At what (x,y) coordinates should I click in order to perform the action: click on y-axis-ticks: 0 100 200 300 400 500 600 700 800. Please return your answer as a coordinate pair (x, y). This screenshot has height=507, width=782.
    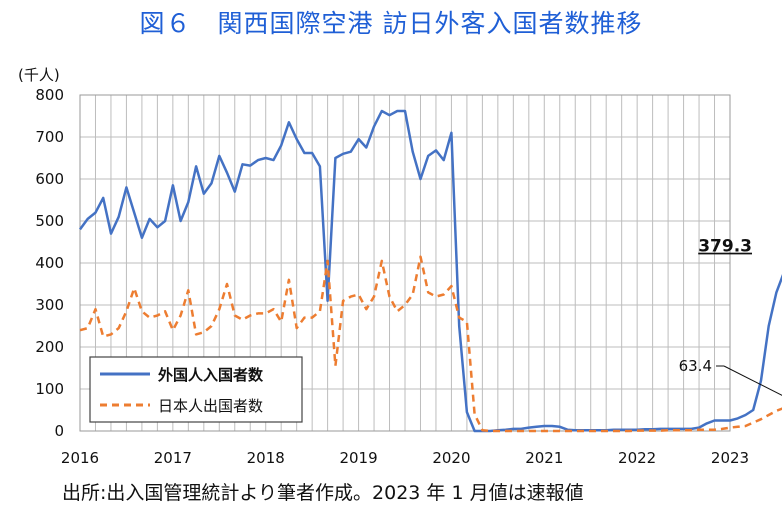
    Looking at the image, I should click on (49, 263).